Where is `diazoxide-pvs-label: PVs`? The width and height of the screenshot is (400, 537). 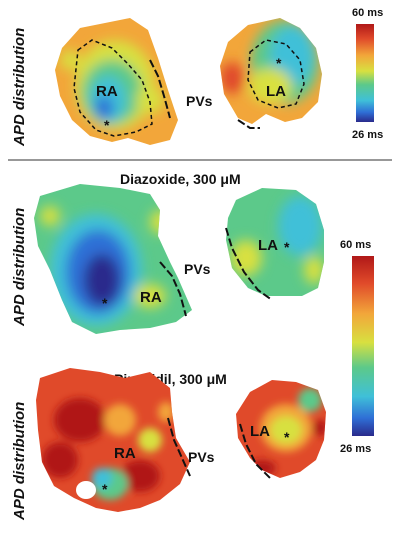 diazoxide-pvs-label: PVs is located at coordinates (197, 269).